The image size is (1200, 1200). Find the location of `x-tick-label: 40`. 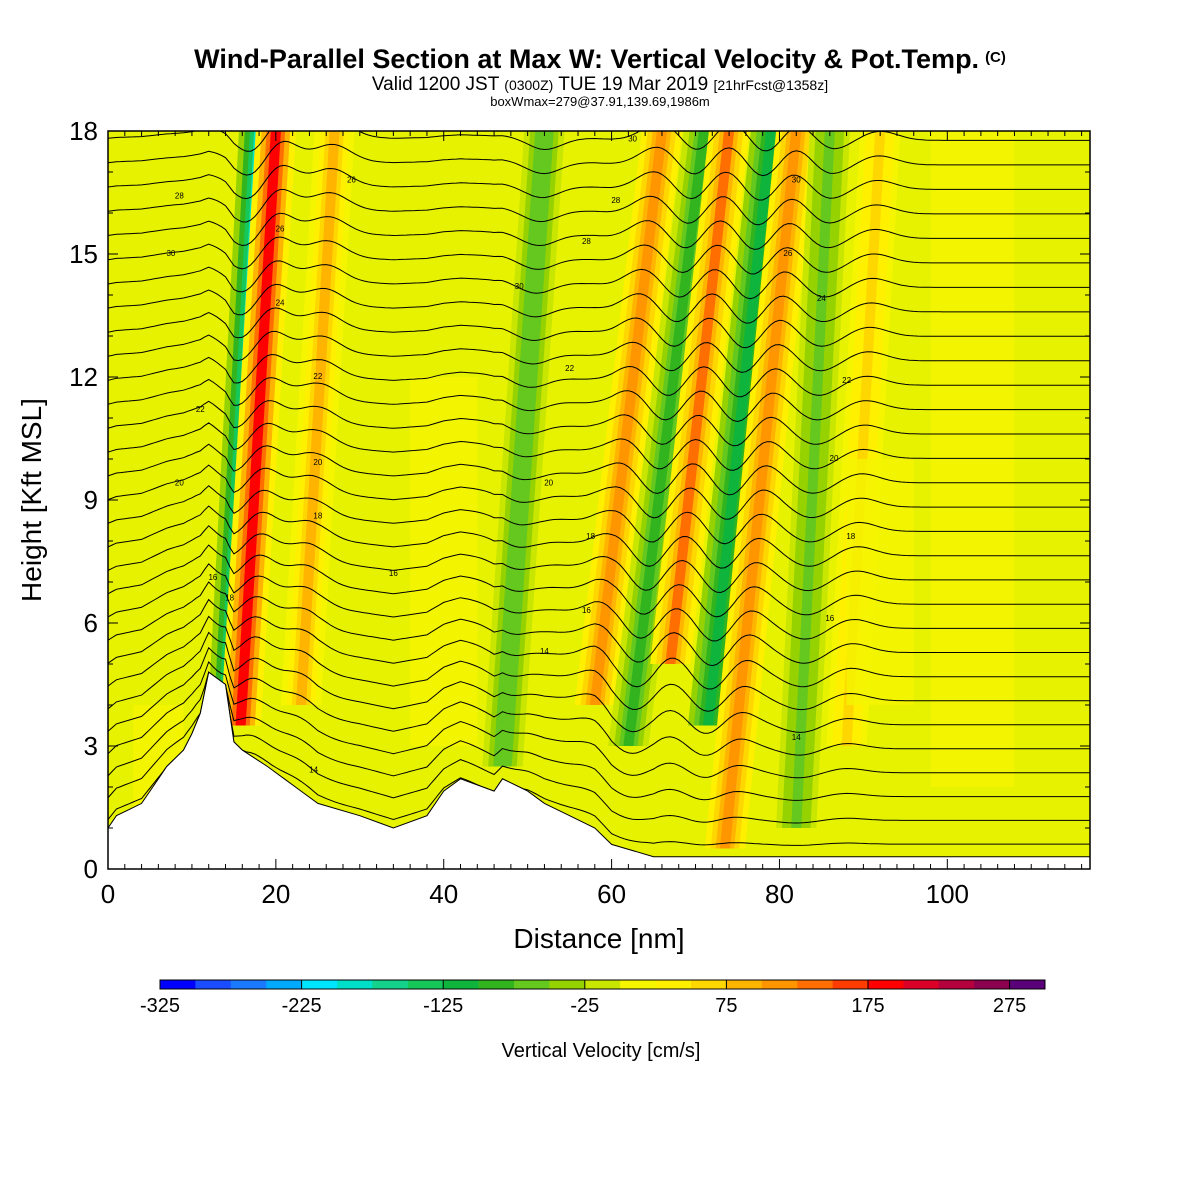

x-tick-label: 40 is located at coordinates (443, 894).